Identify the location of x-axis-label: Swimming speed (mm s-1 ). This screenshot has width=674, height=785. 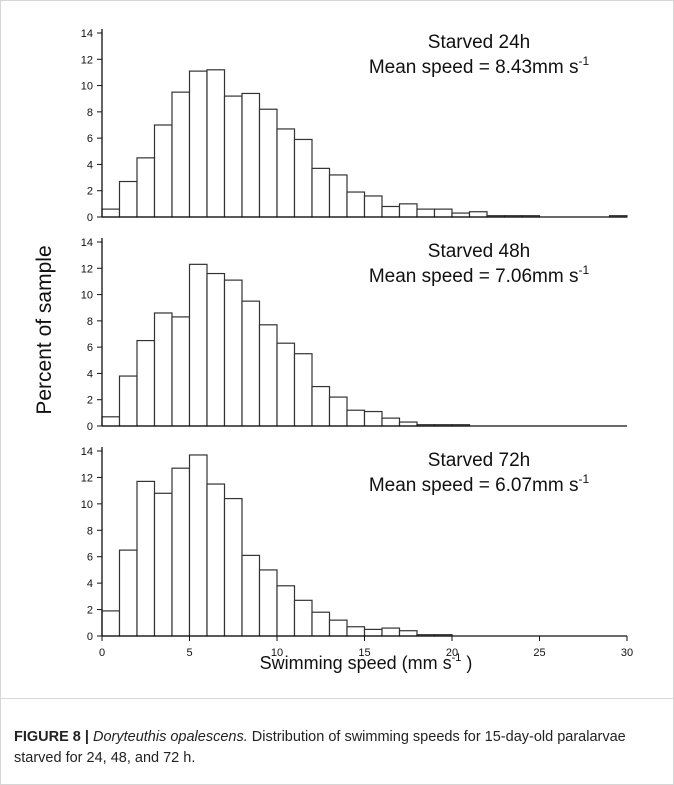
(366, 662).